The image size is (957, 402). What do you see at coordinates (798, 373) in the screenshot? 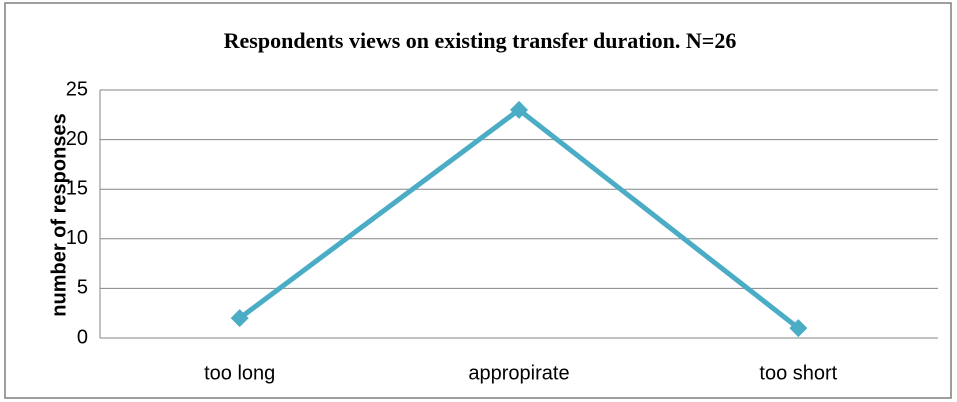
I see `x-tick-label: too short` at bounding box center [798, 373].